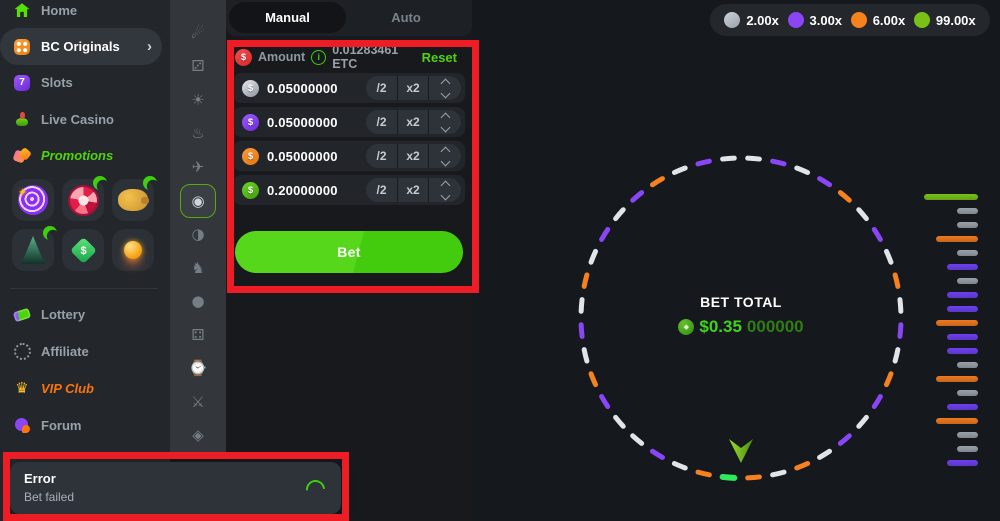  What do you see at coordinates (22, 315) in the screenshot?
I see `lottery-ticket-icon` at bounding box center [22, 315].